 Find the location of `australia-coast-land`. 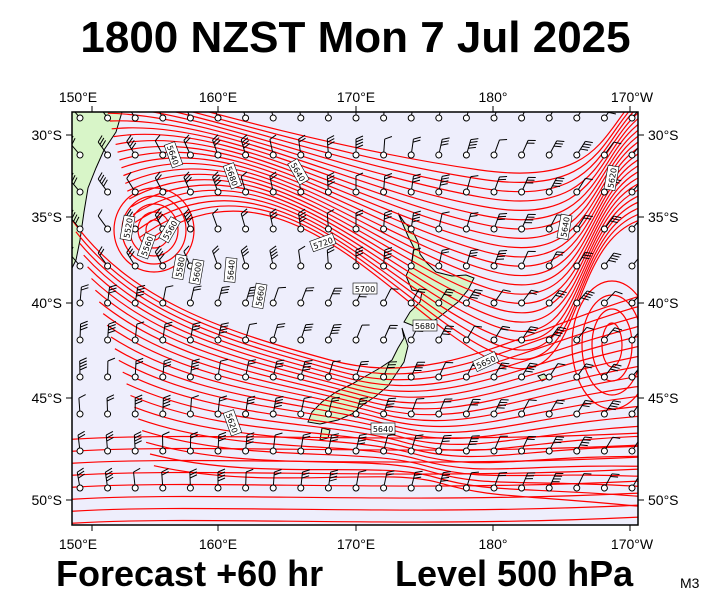

australia-coast-land is located at coordinates (97, 190).